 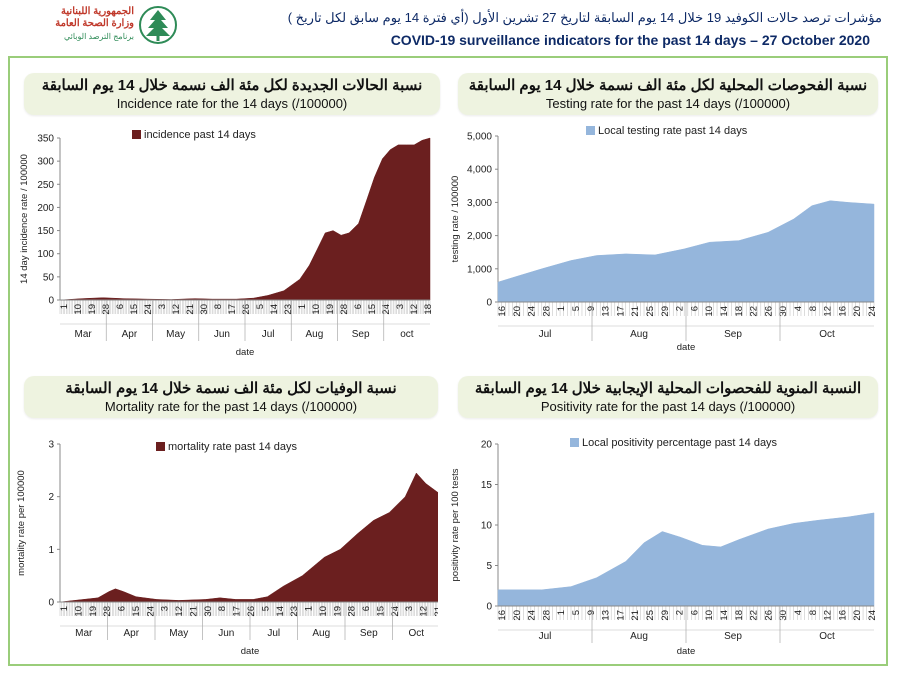 I want to click on positivity-daily-bars, so click(x=686, y=613).